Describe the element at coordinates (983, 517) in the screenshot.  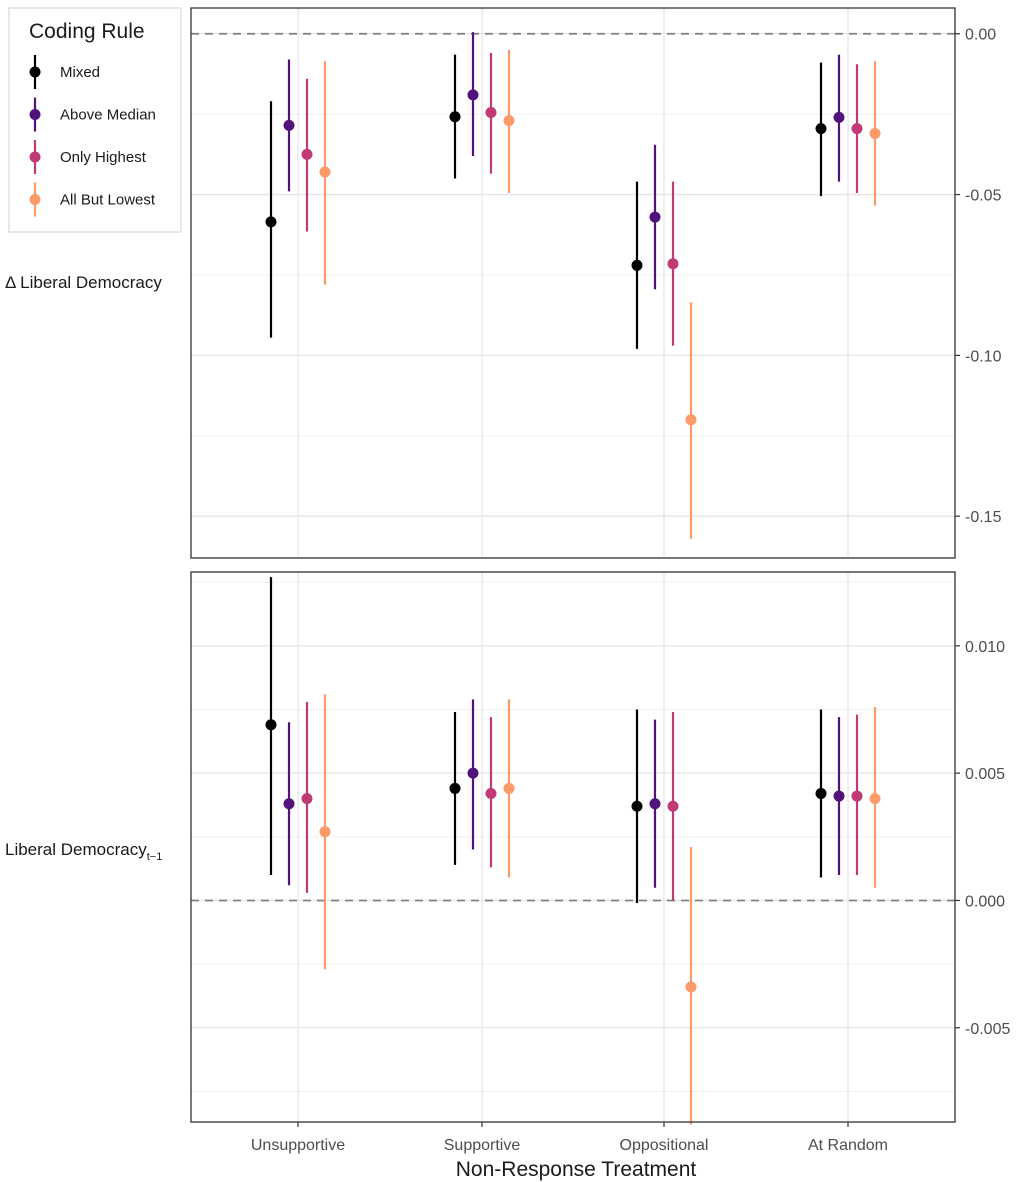
I see `y-tick-label: -0.15` at that location.